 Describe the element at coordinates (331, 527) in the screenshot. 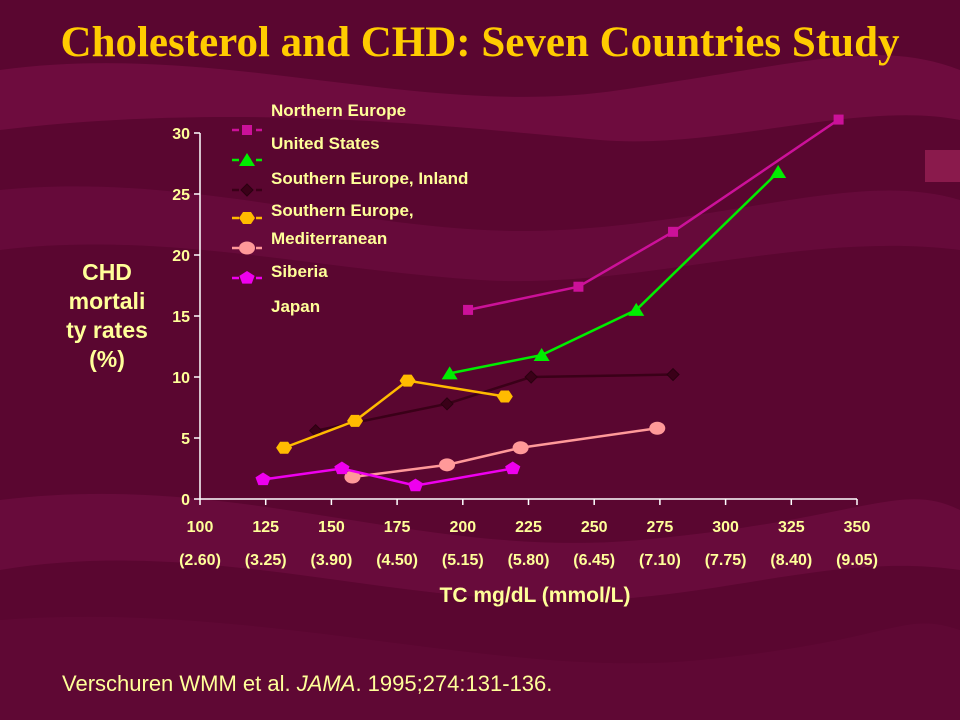

I see `x-tick-label: 150` at that location.